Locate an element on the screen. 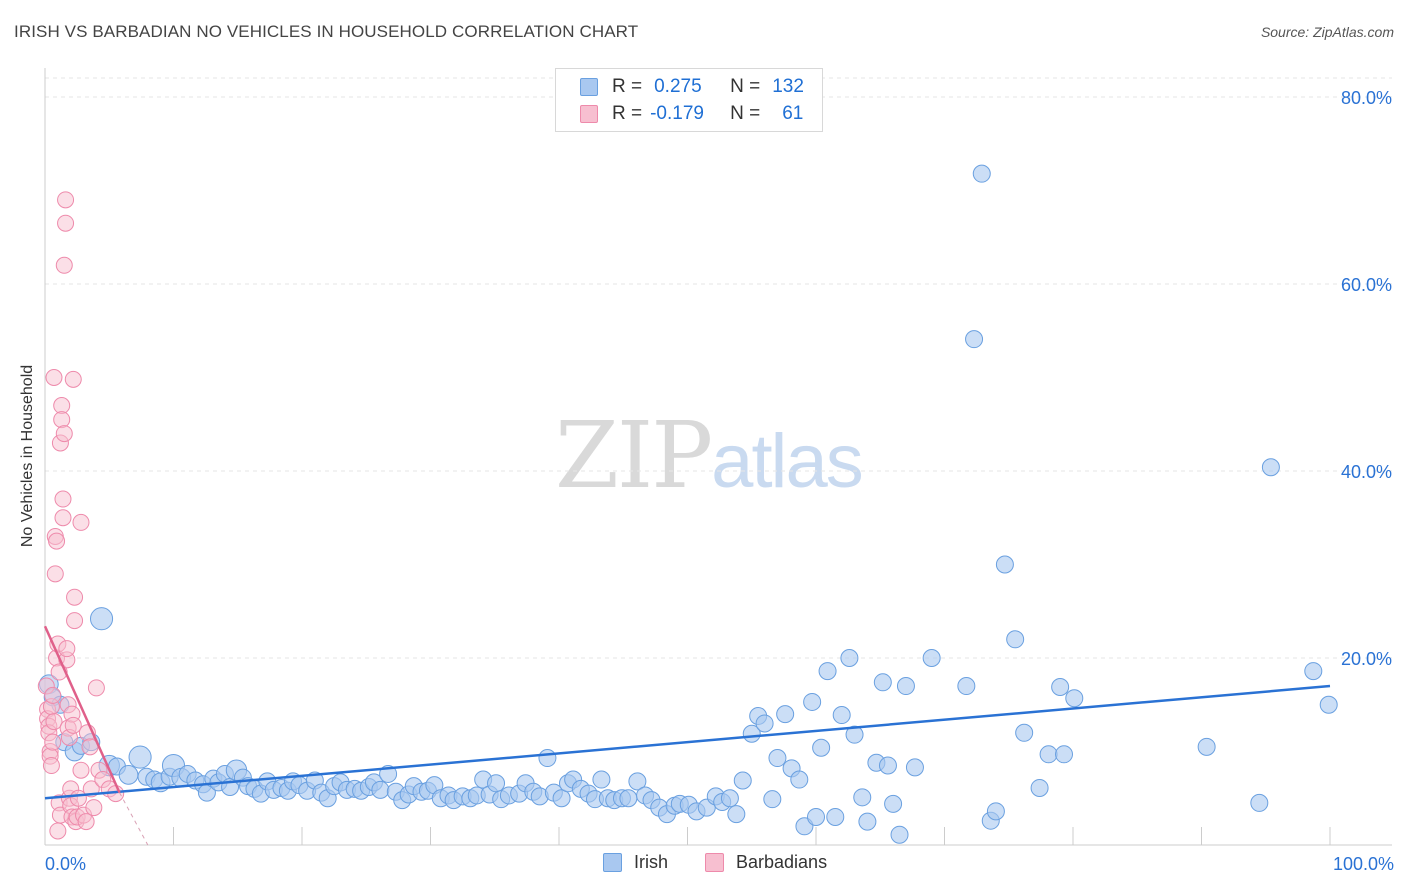 The width and height of the screenshot is (1406, 892). barbadian-trend-line is located at coordinates (82, 709).